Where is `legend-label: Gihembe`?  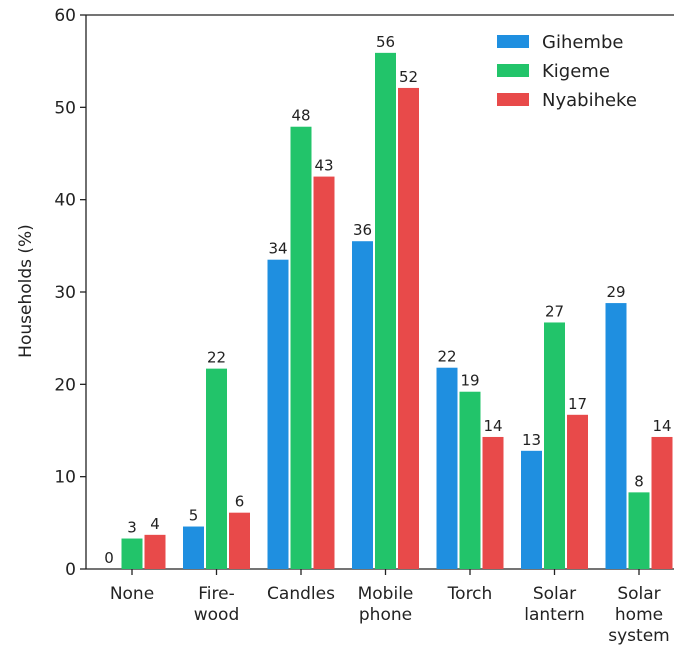
legend-label: Gihembe is located at coordinates (582, 42).